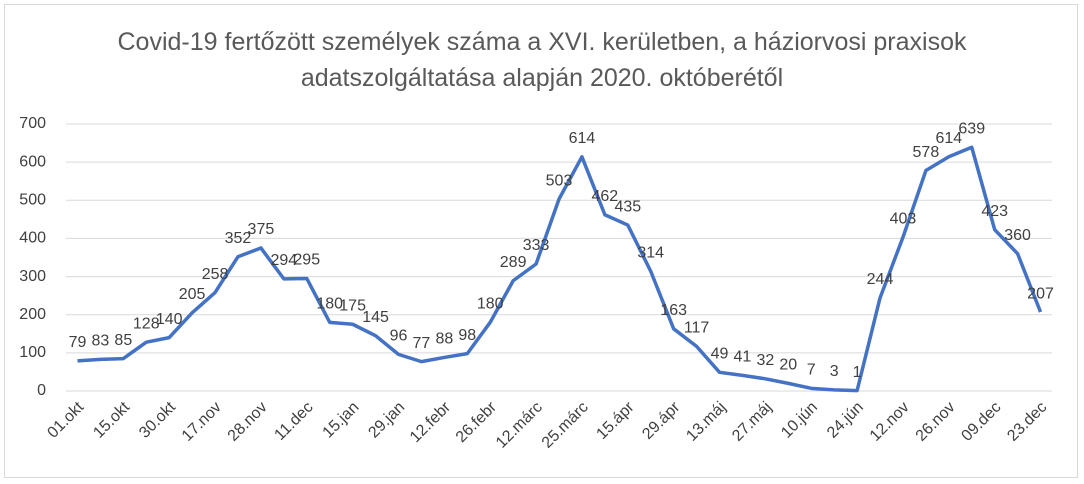 The image size is (1084, 484). What do you see at coordinates (565, 425) in the screenshot?
I see `x-tick-label: 25.márc` at bounding box center [565, 425].